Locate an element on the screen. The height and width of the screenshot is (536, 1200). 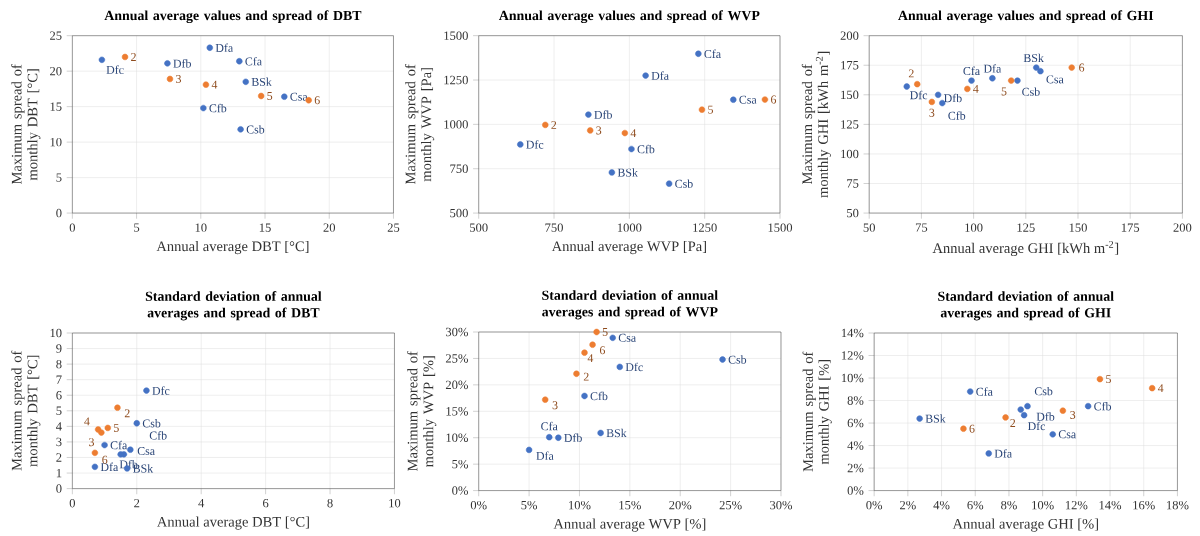
x-tick-label: 20% is located at coordinates (680, 505).